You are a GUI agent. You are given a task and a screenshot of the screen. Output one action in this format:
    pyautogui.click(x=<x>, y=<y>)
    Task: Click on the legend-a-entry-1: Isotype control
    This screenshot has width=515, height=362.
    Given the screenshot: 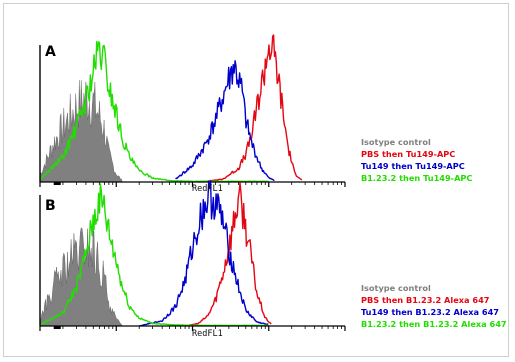 What is the action you would take?
    pyautogui.click(x=396, y=142)
    